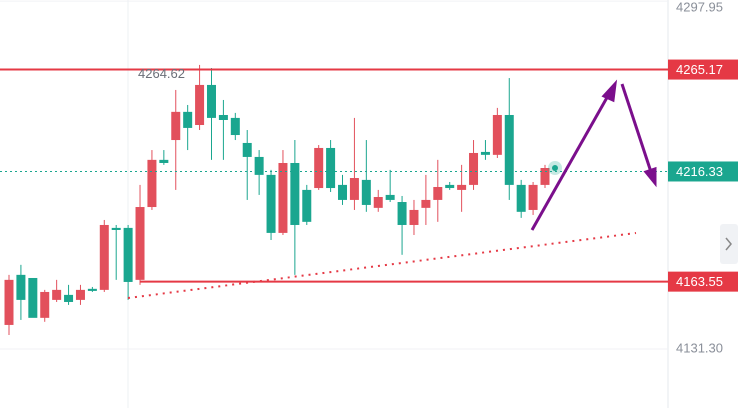 The width and height of the screenshot is (738, 408). What do you see at coordinates (699, 7) in the screenshot?
I see `y-tick-label: 4297.95` at bounding box center [699, 7].